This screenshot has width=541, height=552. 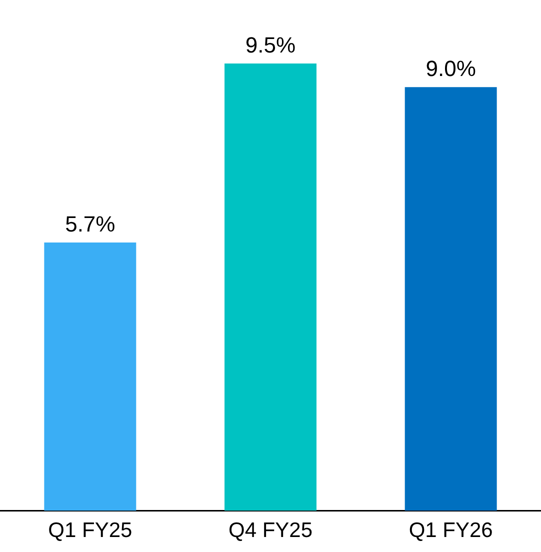 What do you see at coordinates (90, 224) in the screenshot?
I see `data-label: 5.7%` at bounding box center [90, 224].